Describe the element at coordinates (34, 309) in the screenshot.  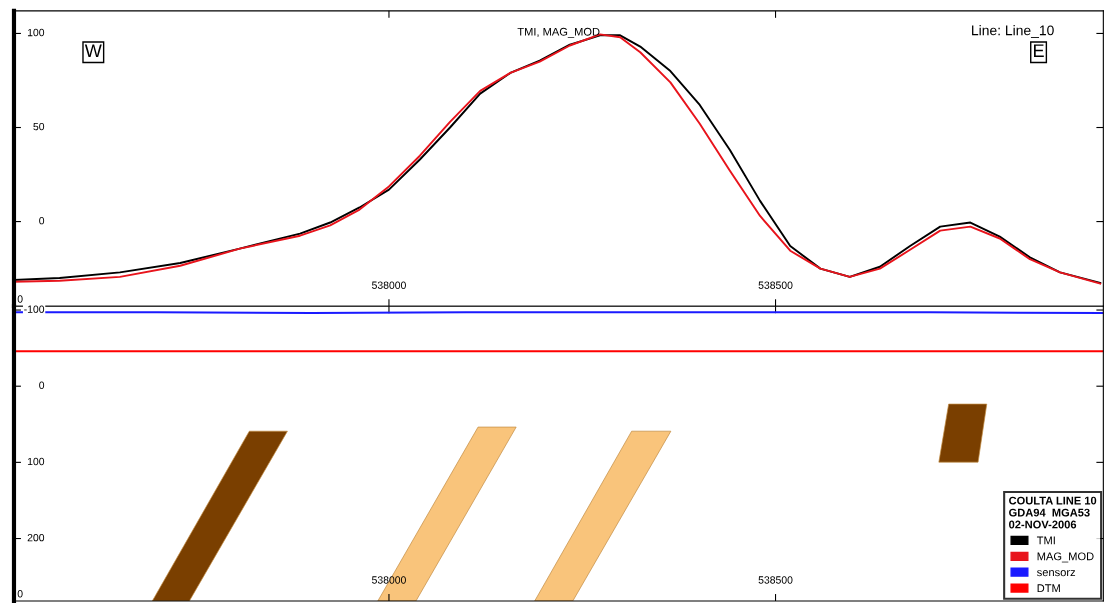
I see `y-tick-label: -100` at that location.